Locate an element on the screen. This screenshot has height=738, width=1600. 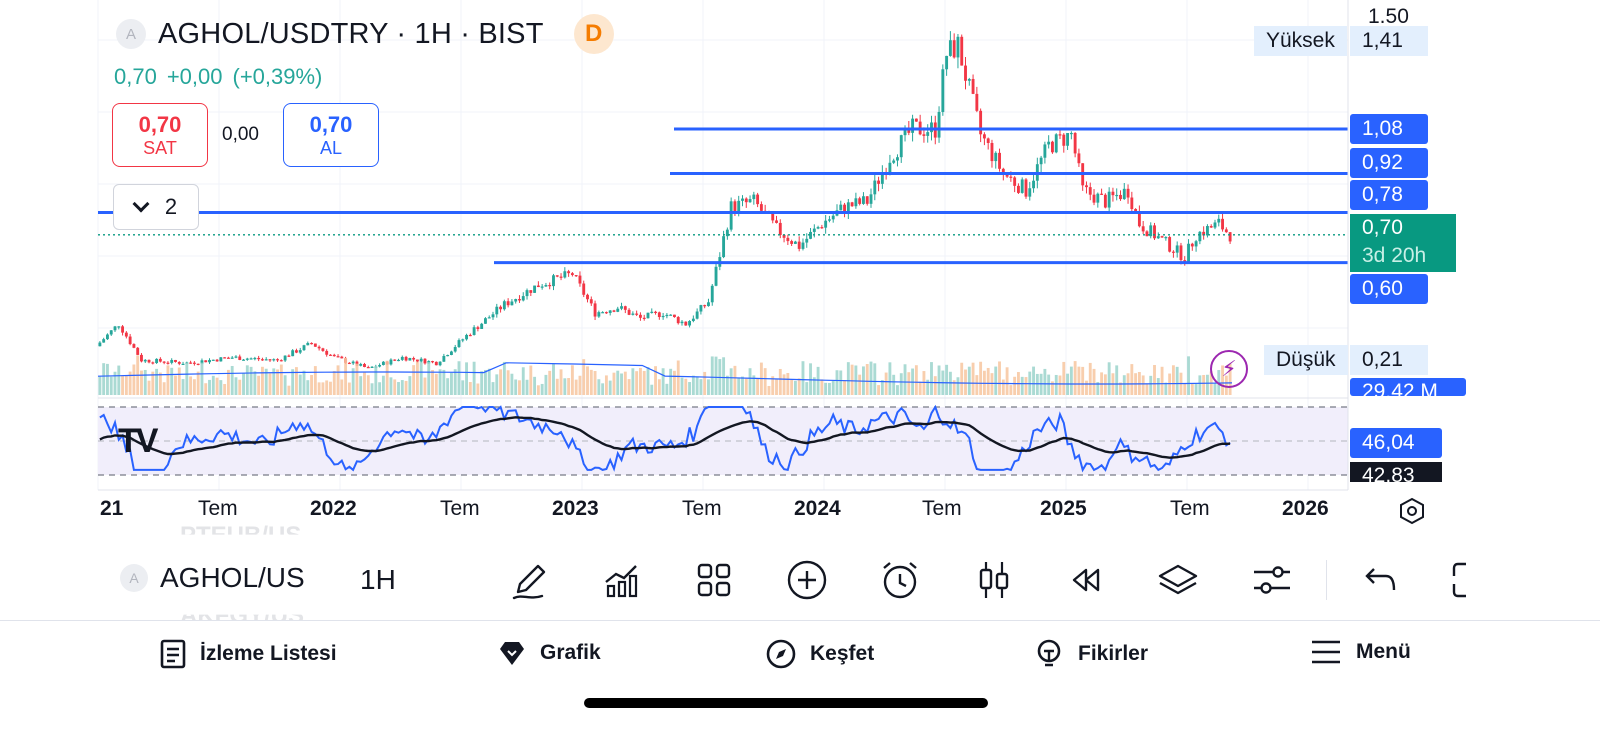
draw-pen-icon is located at coordinates (530, 580).